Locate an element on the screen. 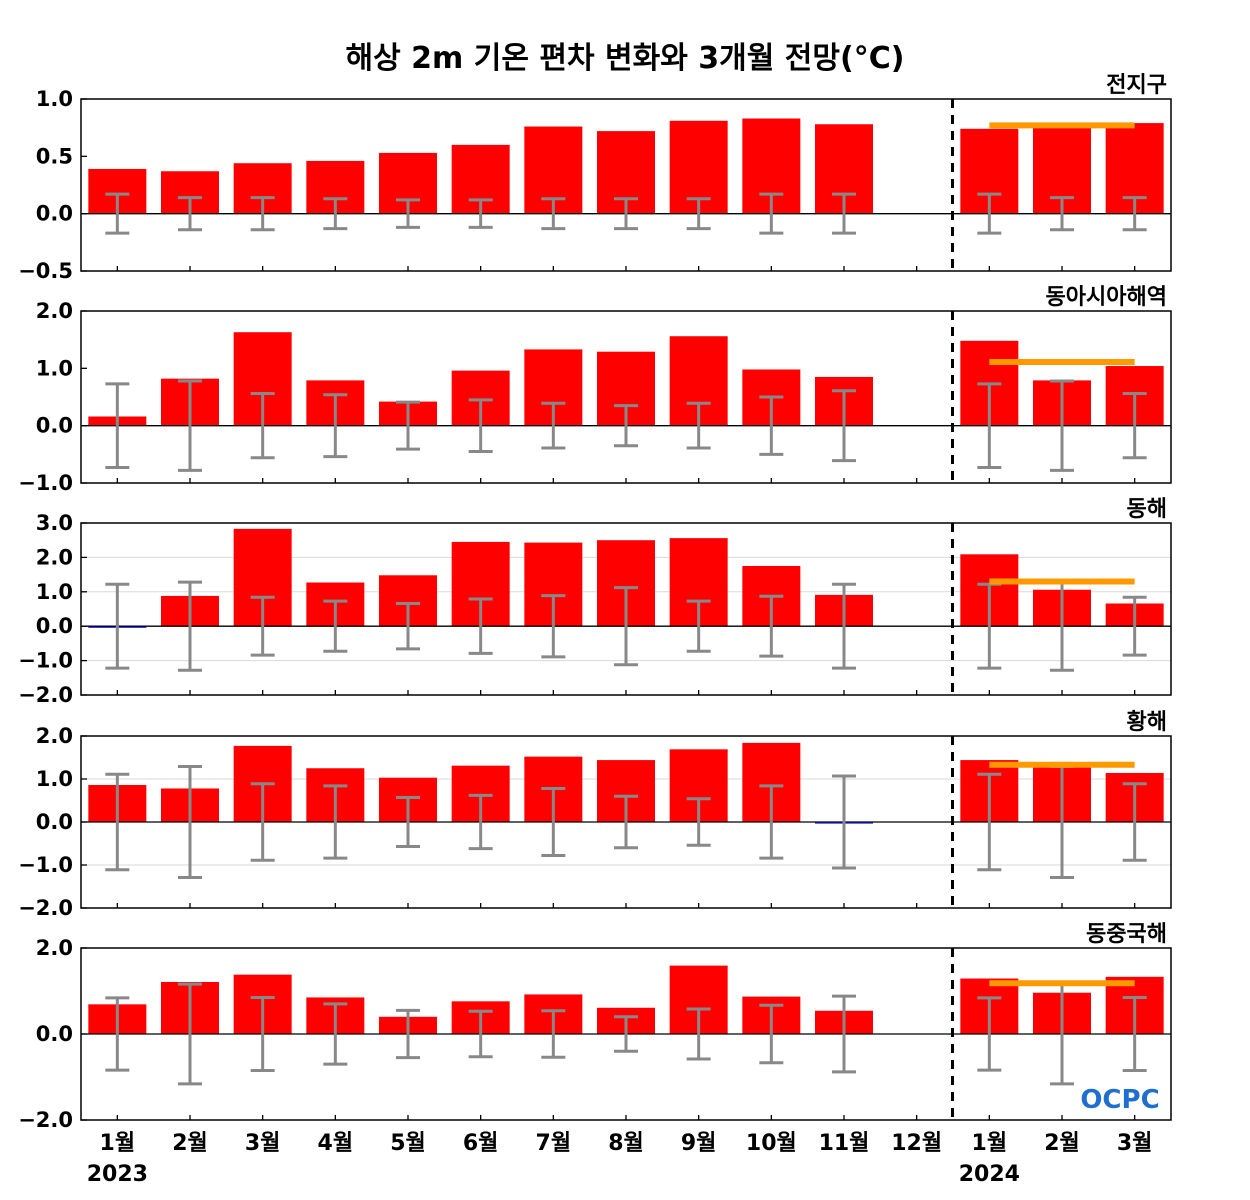 The height and width of the screenshot is (1200, 1250). y-tick-label: −2.0 is located at coordinates (45, 908).